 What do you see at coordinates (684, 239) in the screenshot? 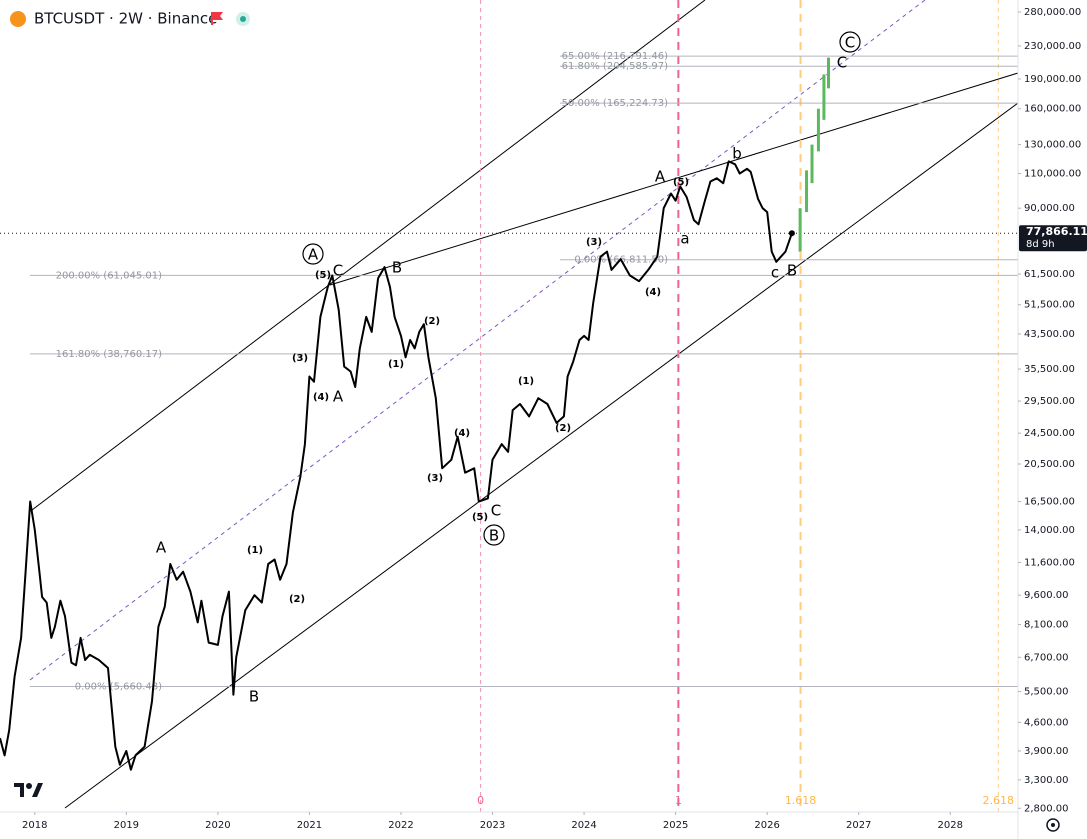
I see `wave-label: a` at bounding box center [684, 239].